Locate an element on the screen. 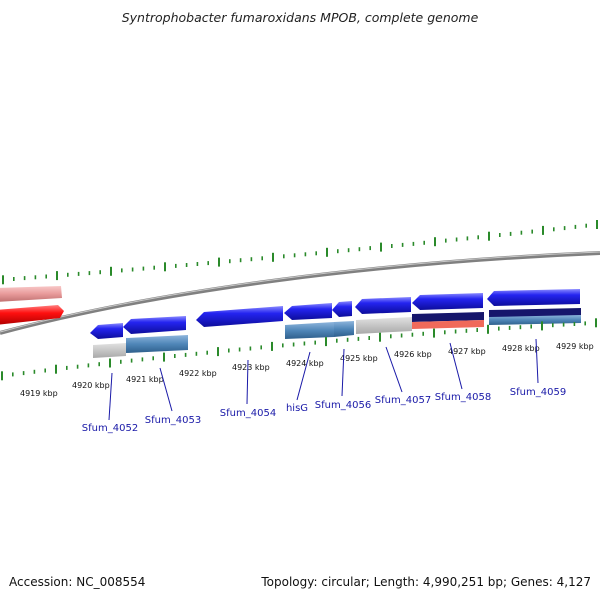 This screenshot has width=600, height=600. gene-label-sfum-4052: Sfum_4052 is located at coordinates (110, 428).